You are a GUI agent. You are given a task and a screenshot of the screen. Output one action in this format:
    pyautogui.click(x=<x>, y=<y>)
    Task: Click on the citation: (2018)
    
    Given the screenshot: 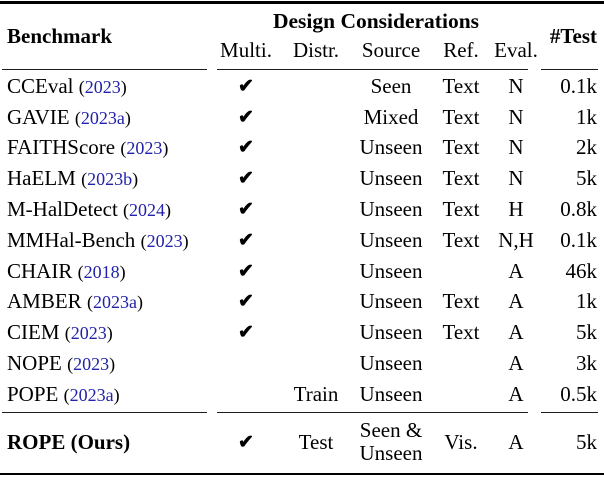 What is the action you would take?
    pyautogui.click(x=101, y=271)
    